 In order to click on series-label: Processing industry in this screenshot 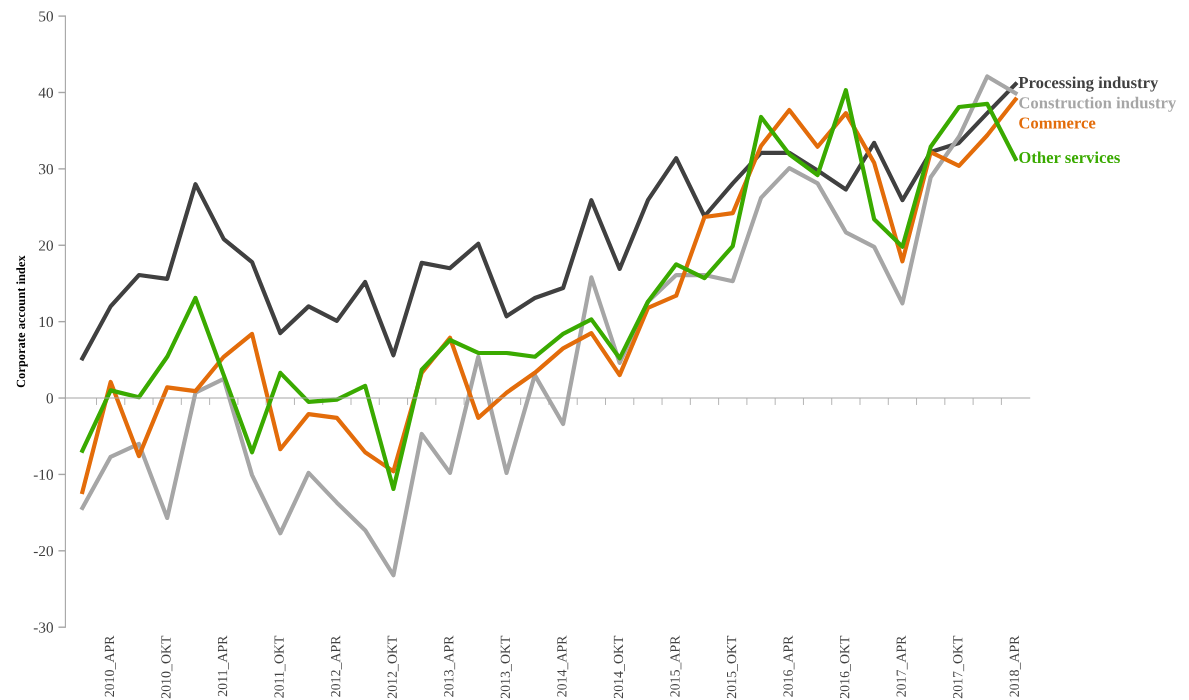, I will do `click(1088, 84)`.